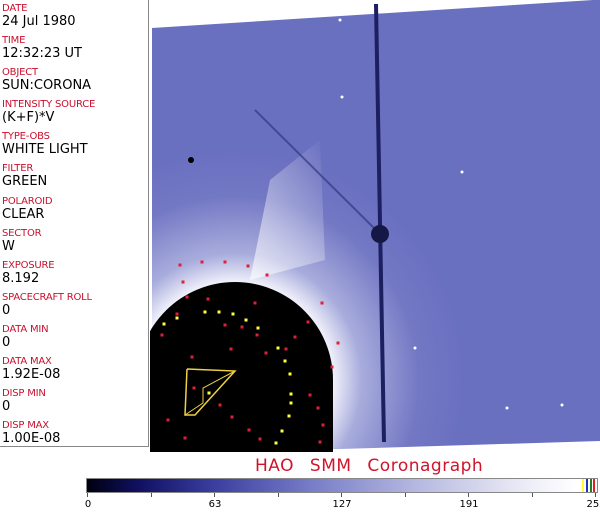  I want to click on field-sector: SECTOR W, so click(74, 241).